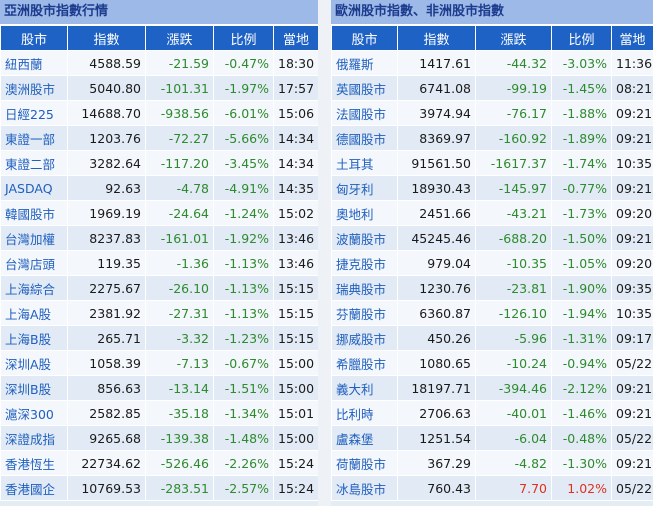  Describe the element at coordinates (34, 163) in the screenshot. I see `market-name-link: 東證二部` at that location.